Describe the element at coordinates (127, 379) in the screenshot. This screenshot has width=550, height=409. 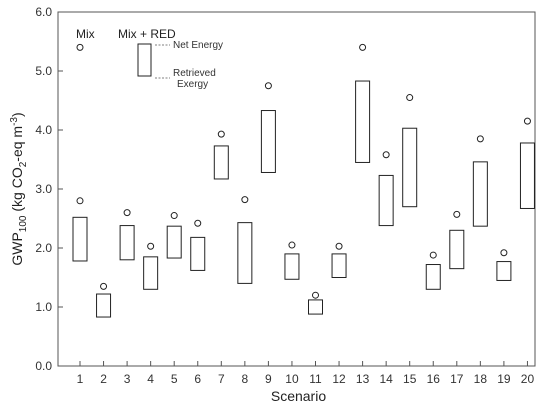
I see `x-tick-label: 3` at that location.